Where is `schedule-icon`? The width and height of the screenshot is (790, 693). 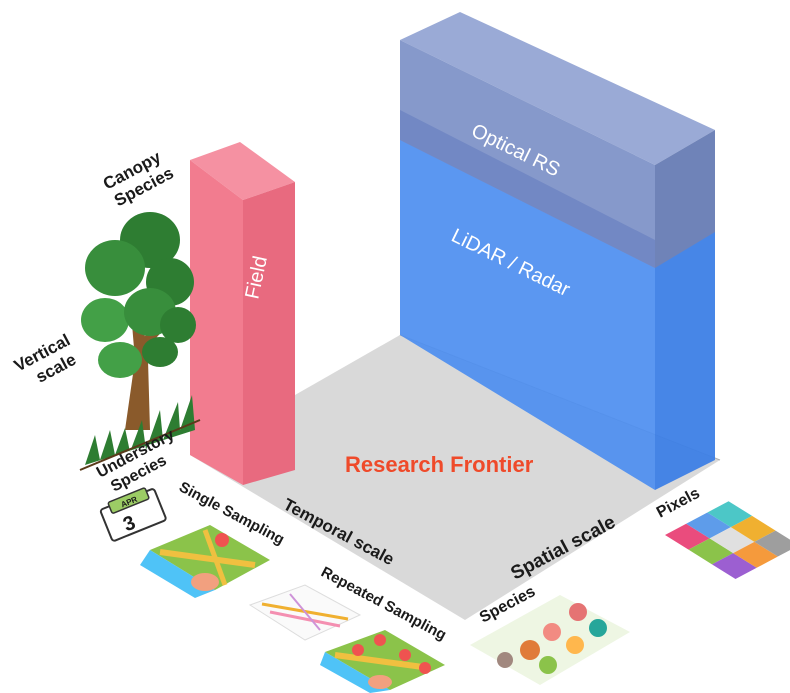
schedule-icon is located at coordinates (305, 612).